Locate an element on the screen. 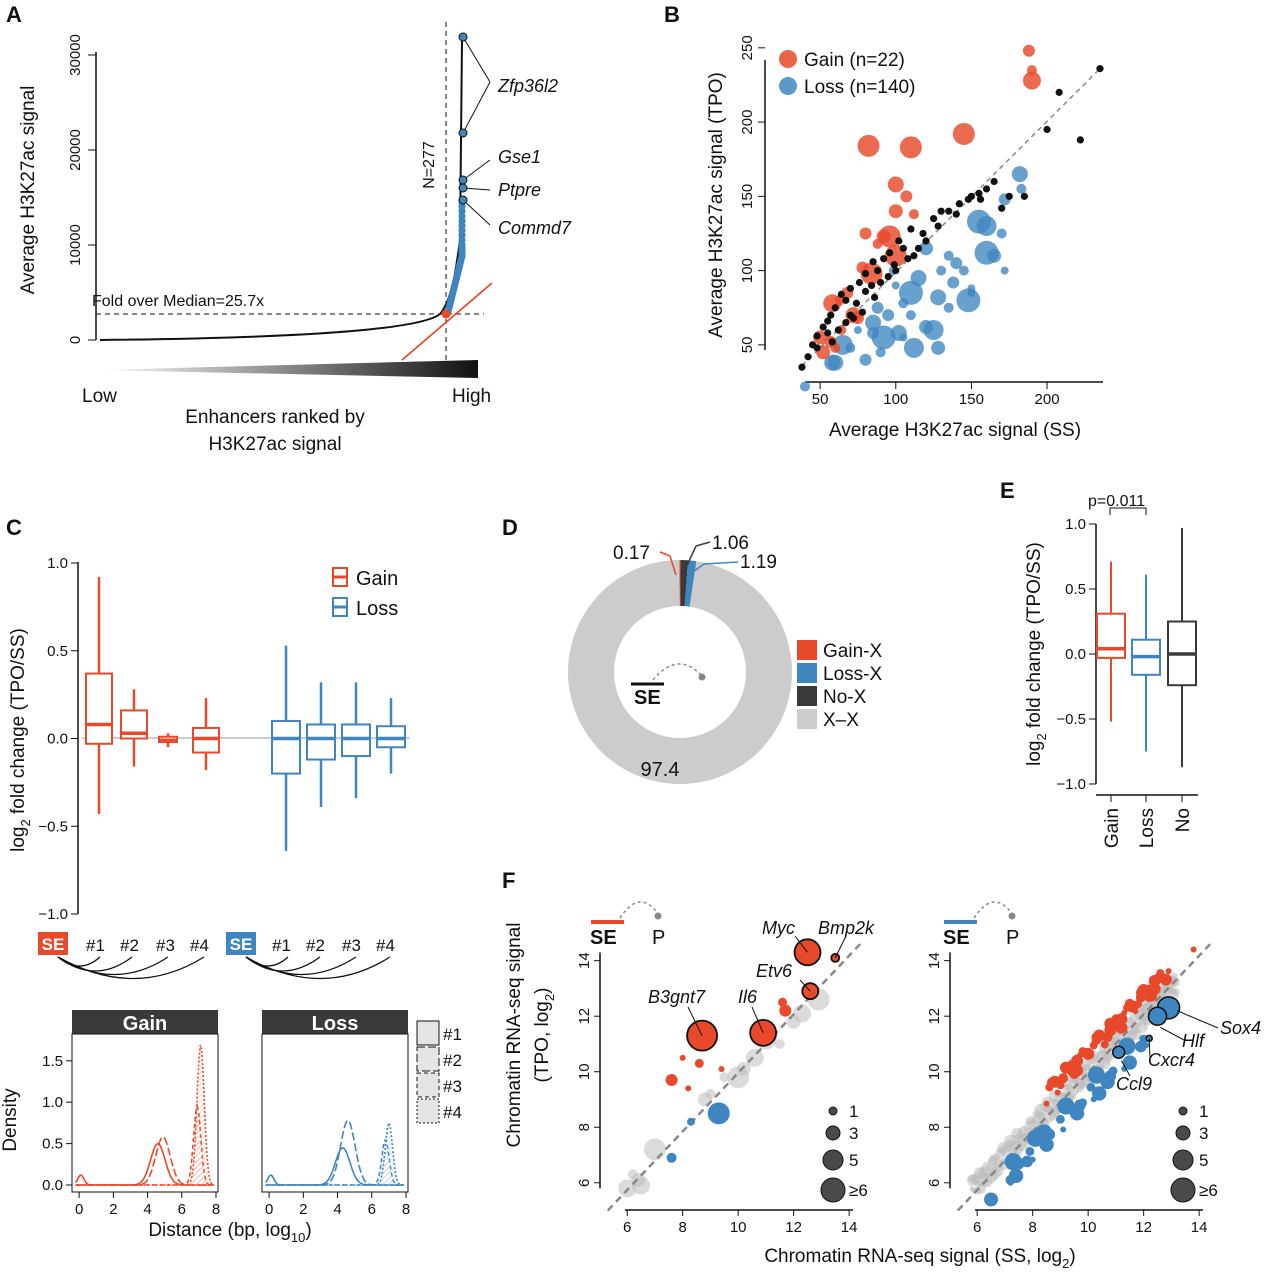 Image resolution: width=1272 pixels, height=1280 pixels. donut-chart is located at coordinates (680, 672).